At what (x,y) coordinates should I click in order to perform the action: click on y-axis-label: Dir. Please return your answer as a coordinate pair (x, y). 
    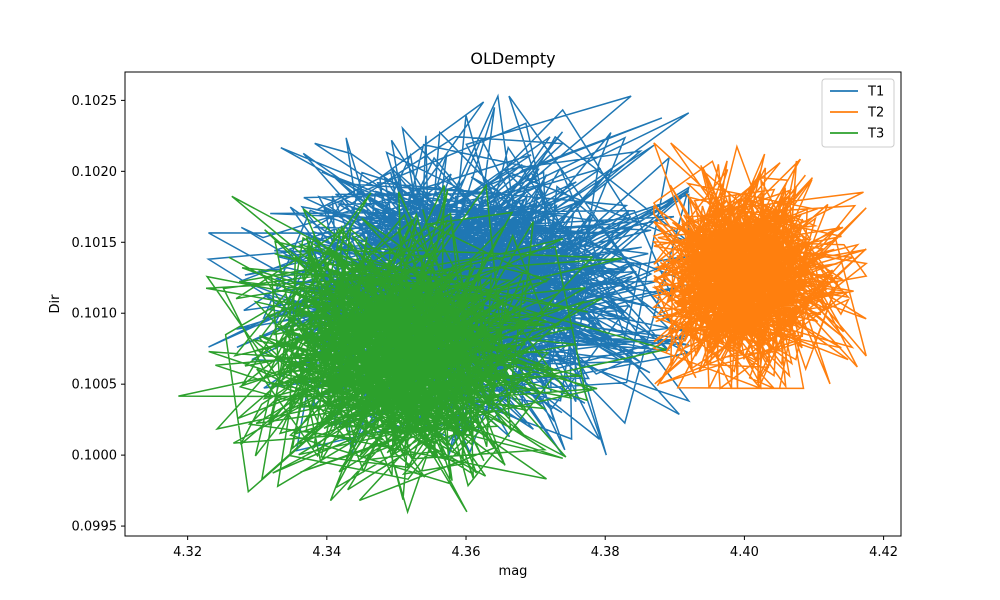
    Looking at the image, I should click on (55, 304).